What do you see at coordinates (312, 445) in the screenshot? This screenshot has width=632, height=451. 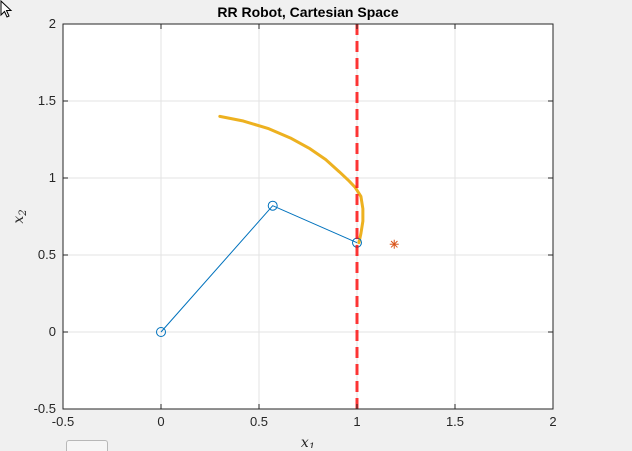 I see `x-axis-label-sub: 1` at bounding box center [312, 445].